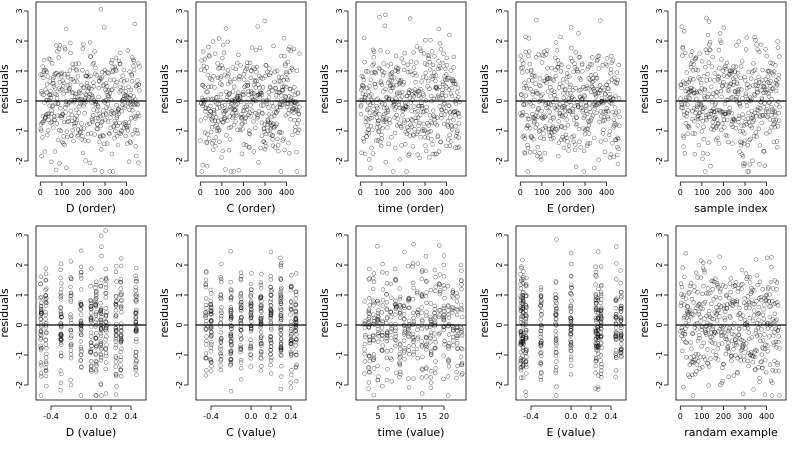 Image resolution: width=800 pixels, height=450 pixels. What do you see at coordinates (339, 10) in the screenshot?
I see `y-tick-label: 3` at bounding box center [339, 10].